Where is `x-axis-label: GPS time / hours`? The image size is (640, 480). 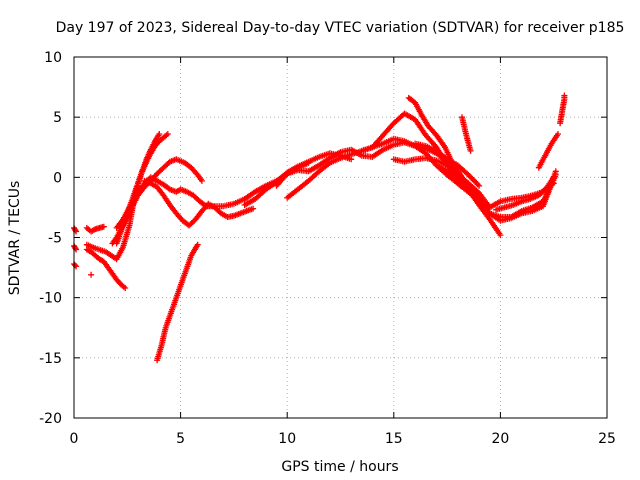 x-axis-label: GPS time / hours is located at coordinates (339, 467).